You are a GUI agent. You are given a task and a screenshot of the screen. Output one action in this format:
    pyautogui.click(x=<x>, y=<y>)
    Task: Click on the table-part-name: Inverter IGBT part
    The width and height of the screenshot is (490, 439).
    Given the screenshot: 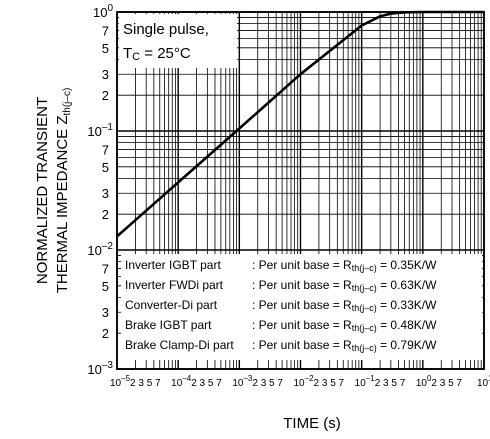 What is the action you would take?
    pyautogui.click(x=173, y=265)
    